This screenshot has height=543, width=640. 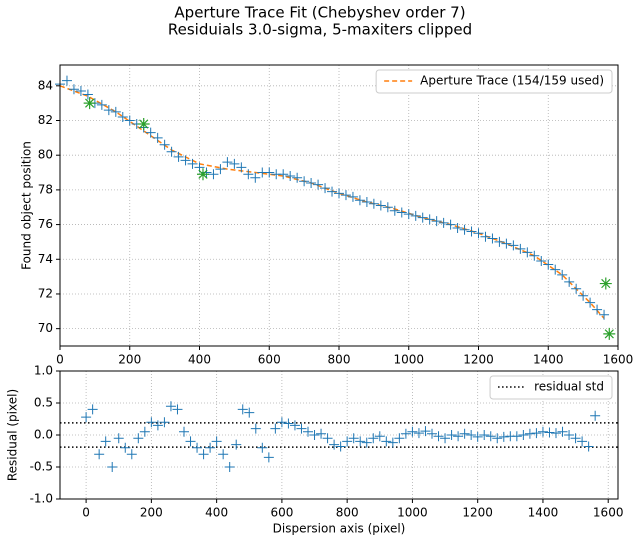 I want to click on y-tick-label: 0.5, so click(x=43, y=403).